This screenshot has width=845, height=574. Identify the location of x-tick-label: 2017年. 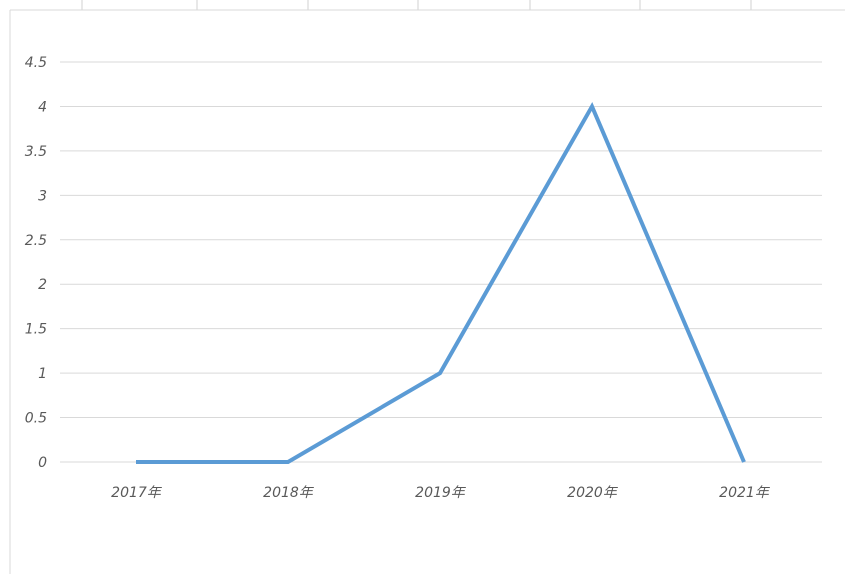
(137, 493).